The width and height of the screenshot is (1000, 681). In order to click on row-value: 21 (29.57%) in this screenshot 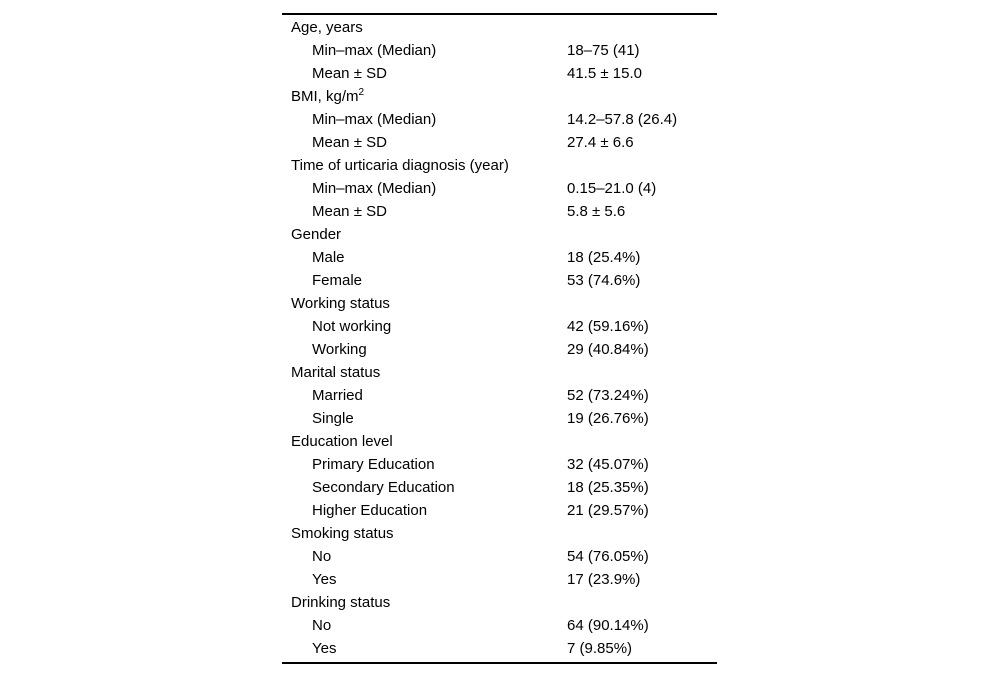, I will do `click(608, 510)`.